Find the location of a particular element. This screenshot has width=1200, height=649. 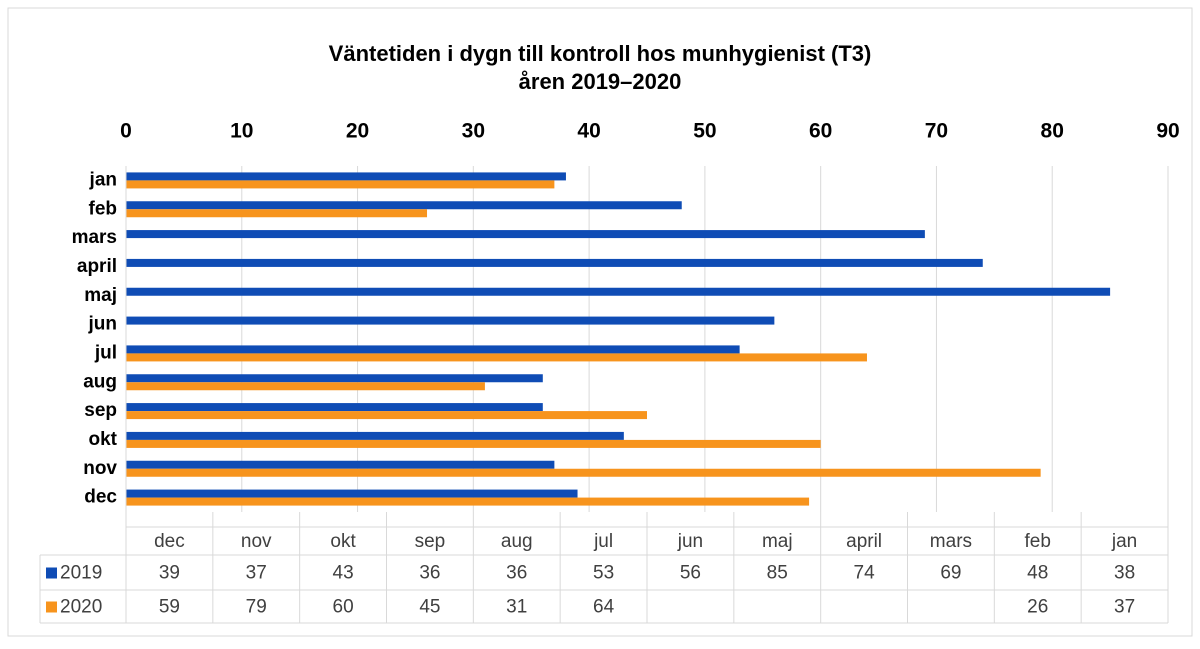

chart-subtitle: åren 2019–2020 is located at coordinates (600, 81).